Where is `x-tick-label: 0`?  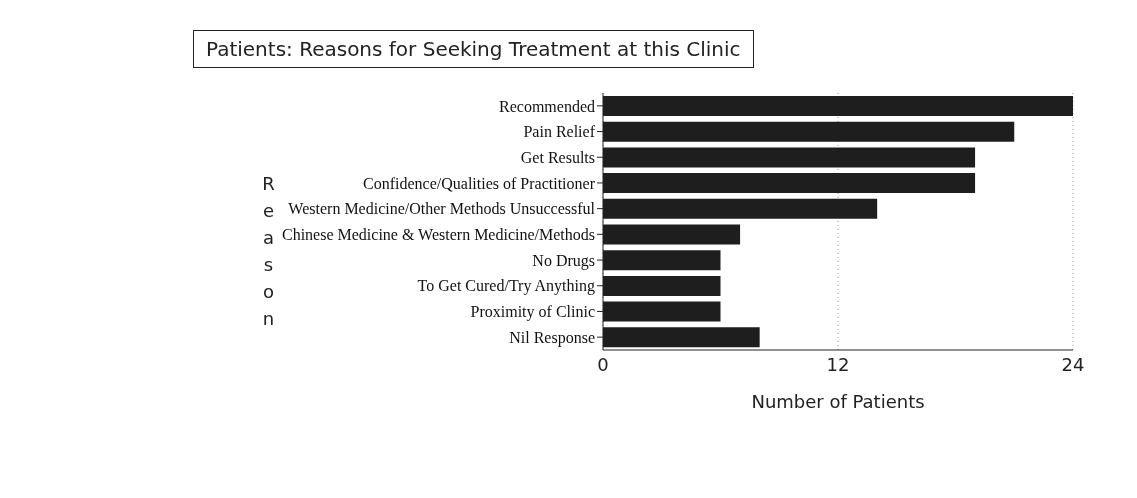 x-tick-label: 0 is located at coordinates (603, 364).